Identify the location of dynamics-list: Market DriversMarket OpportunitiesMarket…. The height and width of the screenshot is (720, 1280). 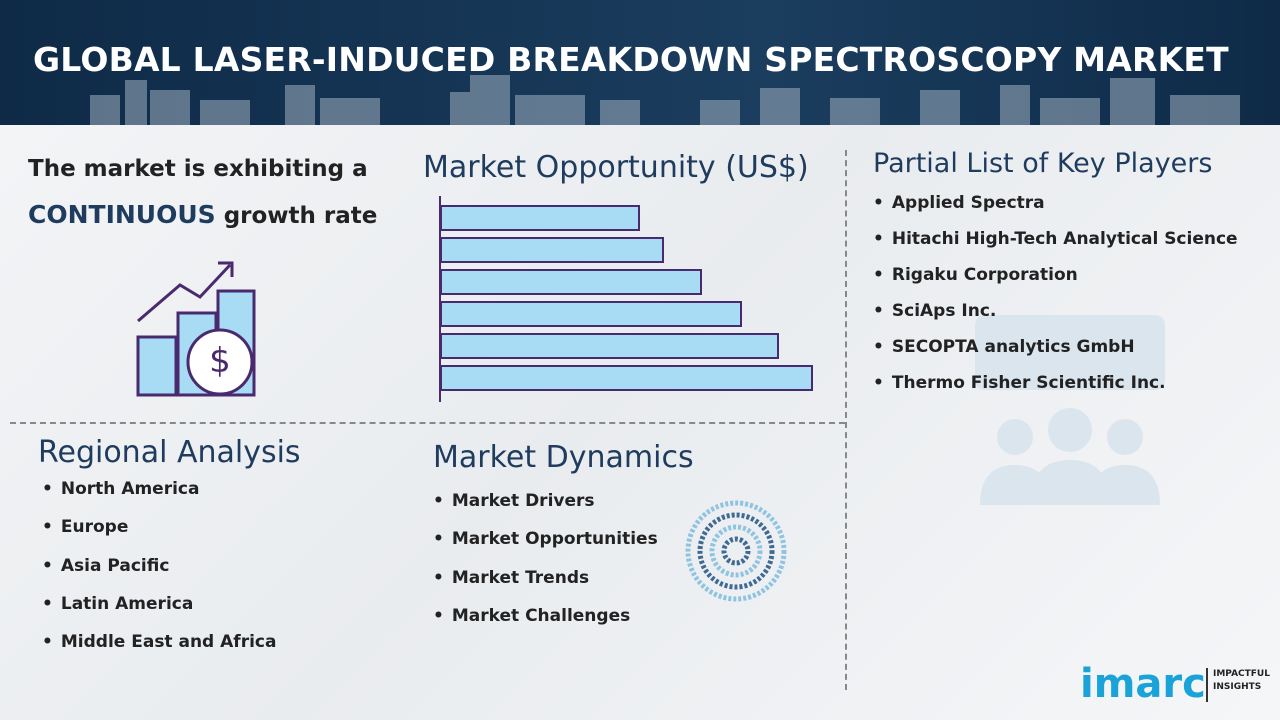
(545, 567).